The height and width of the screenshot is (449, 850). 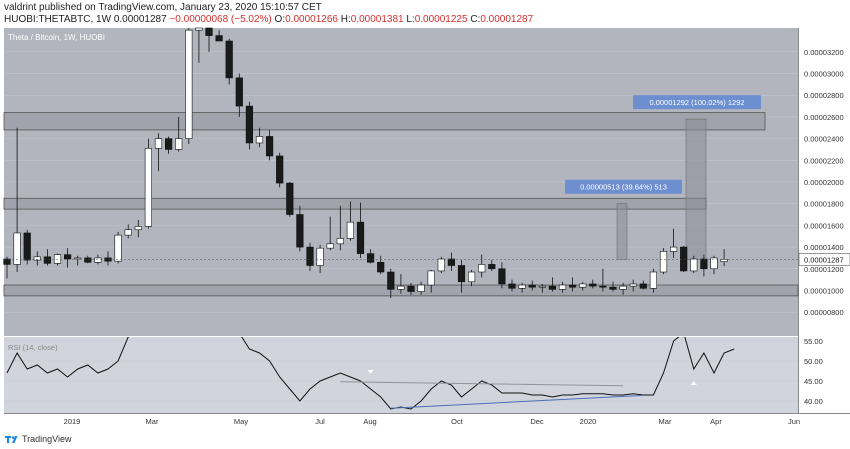 What do you see at coordinates (824, 117) in the screenshot?
I see `price-tick-label: 0.00002600` at bounding box center [824, 117].